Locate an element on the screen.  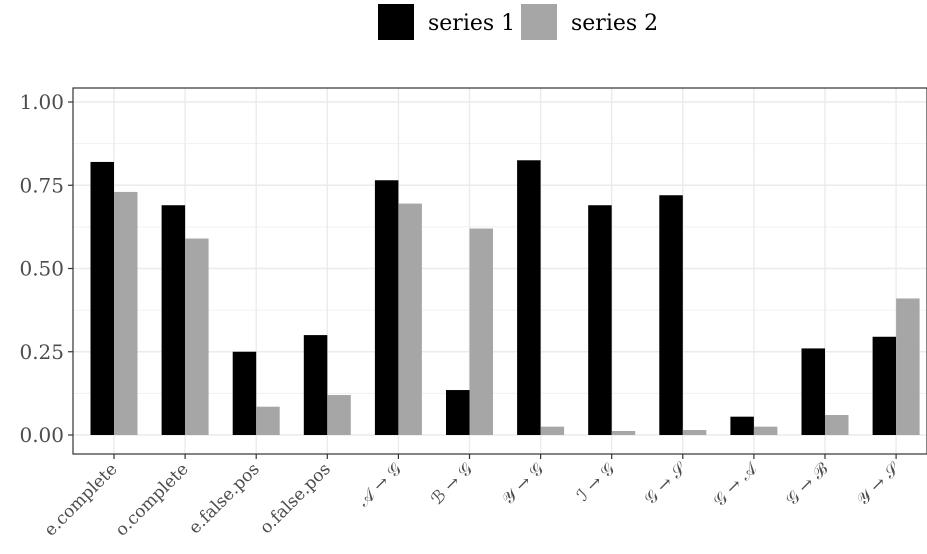
x-tick-label: e.false.pos is located at coordinates (224, 498).